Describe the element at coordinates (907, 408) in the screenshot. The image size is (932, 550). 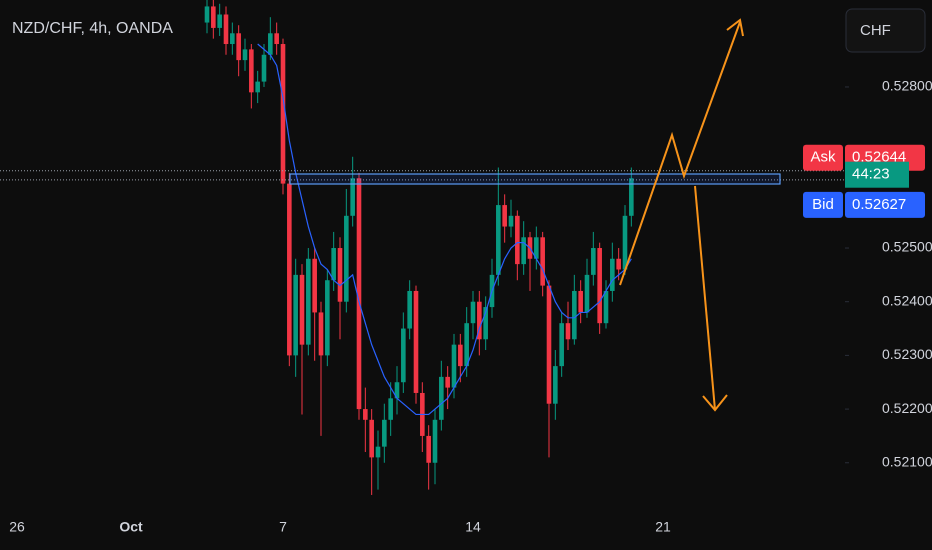
I see `y-tick-label: 0.52200` at that location.